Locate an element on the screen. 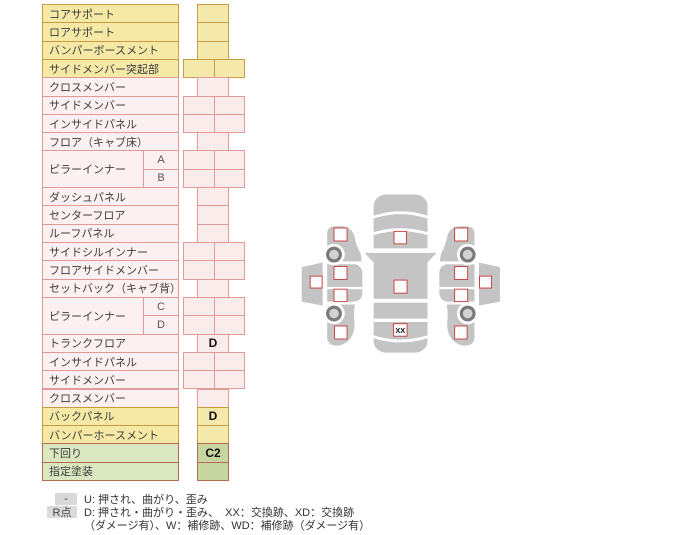 The width and height of the screenshot is (692, 535). front-bumper-seam is located at coordinates (400, 215).